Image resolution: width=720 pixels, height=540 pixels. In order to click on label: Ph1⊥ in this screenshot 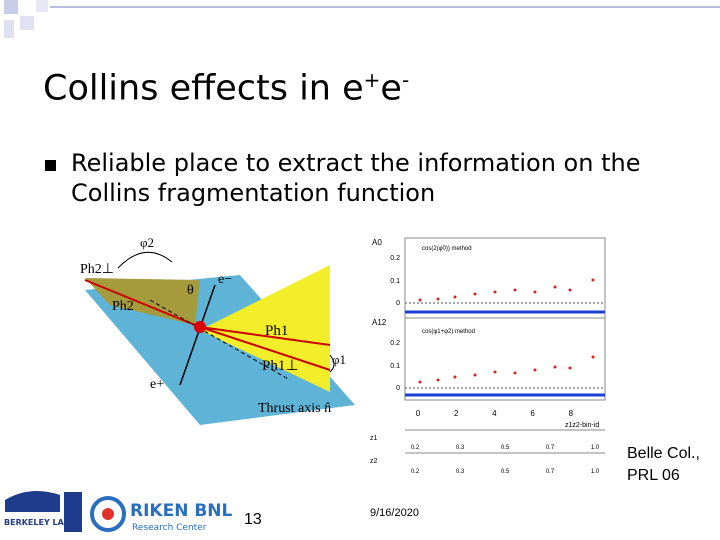, I will do `click(280, 366)`.